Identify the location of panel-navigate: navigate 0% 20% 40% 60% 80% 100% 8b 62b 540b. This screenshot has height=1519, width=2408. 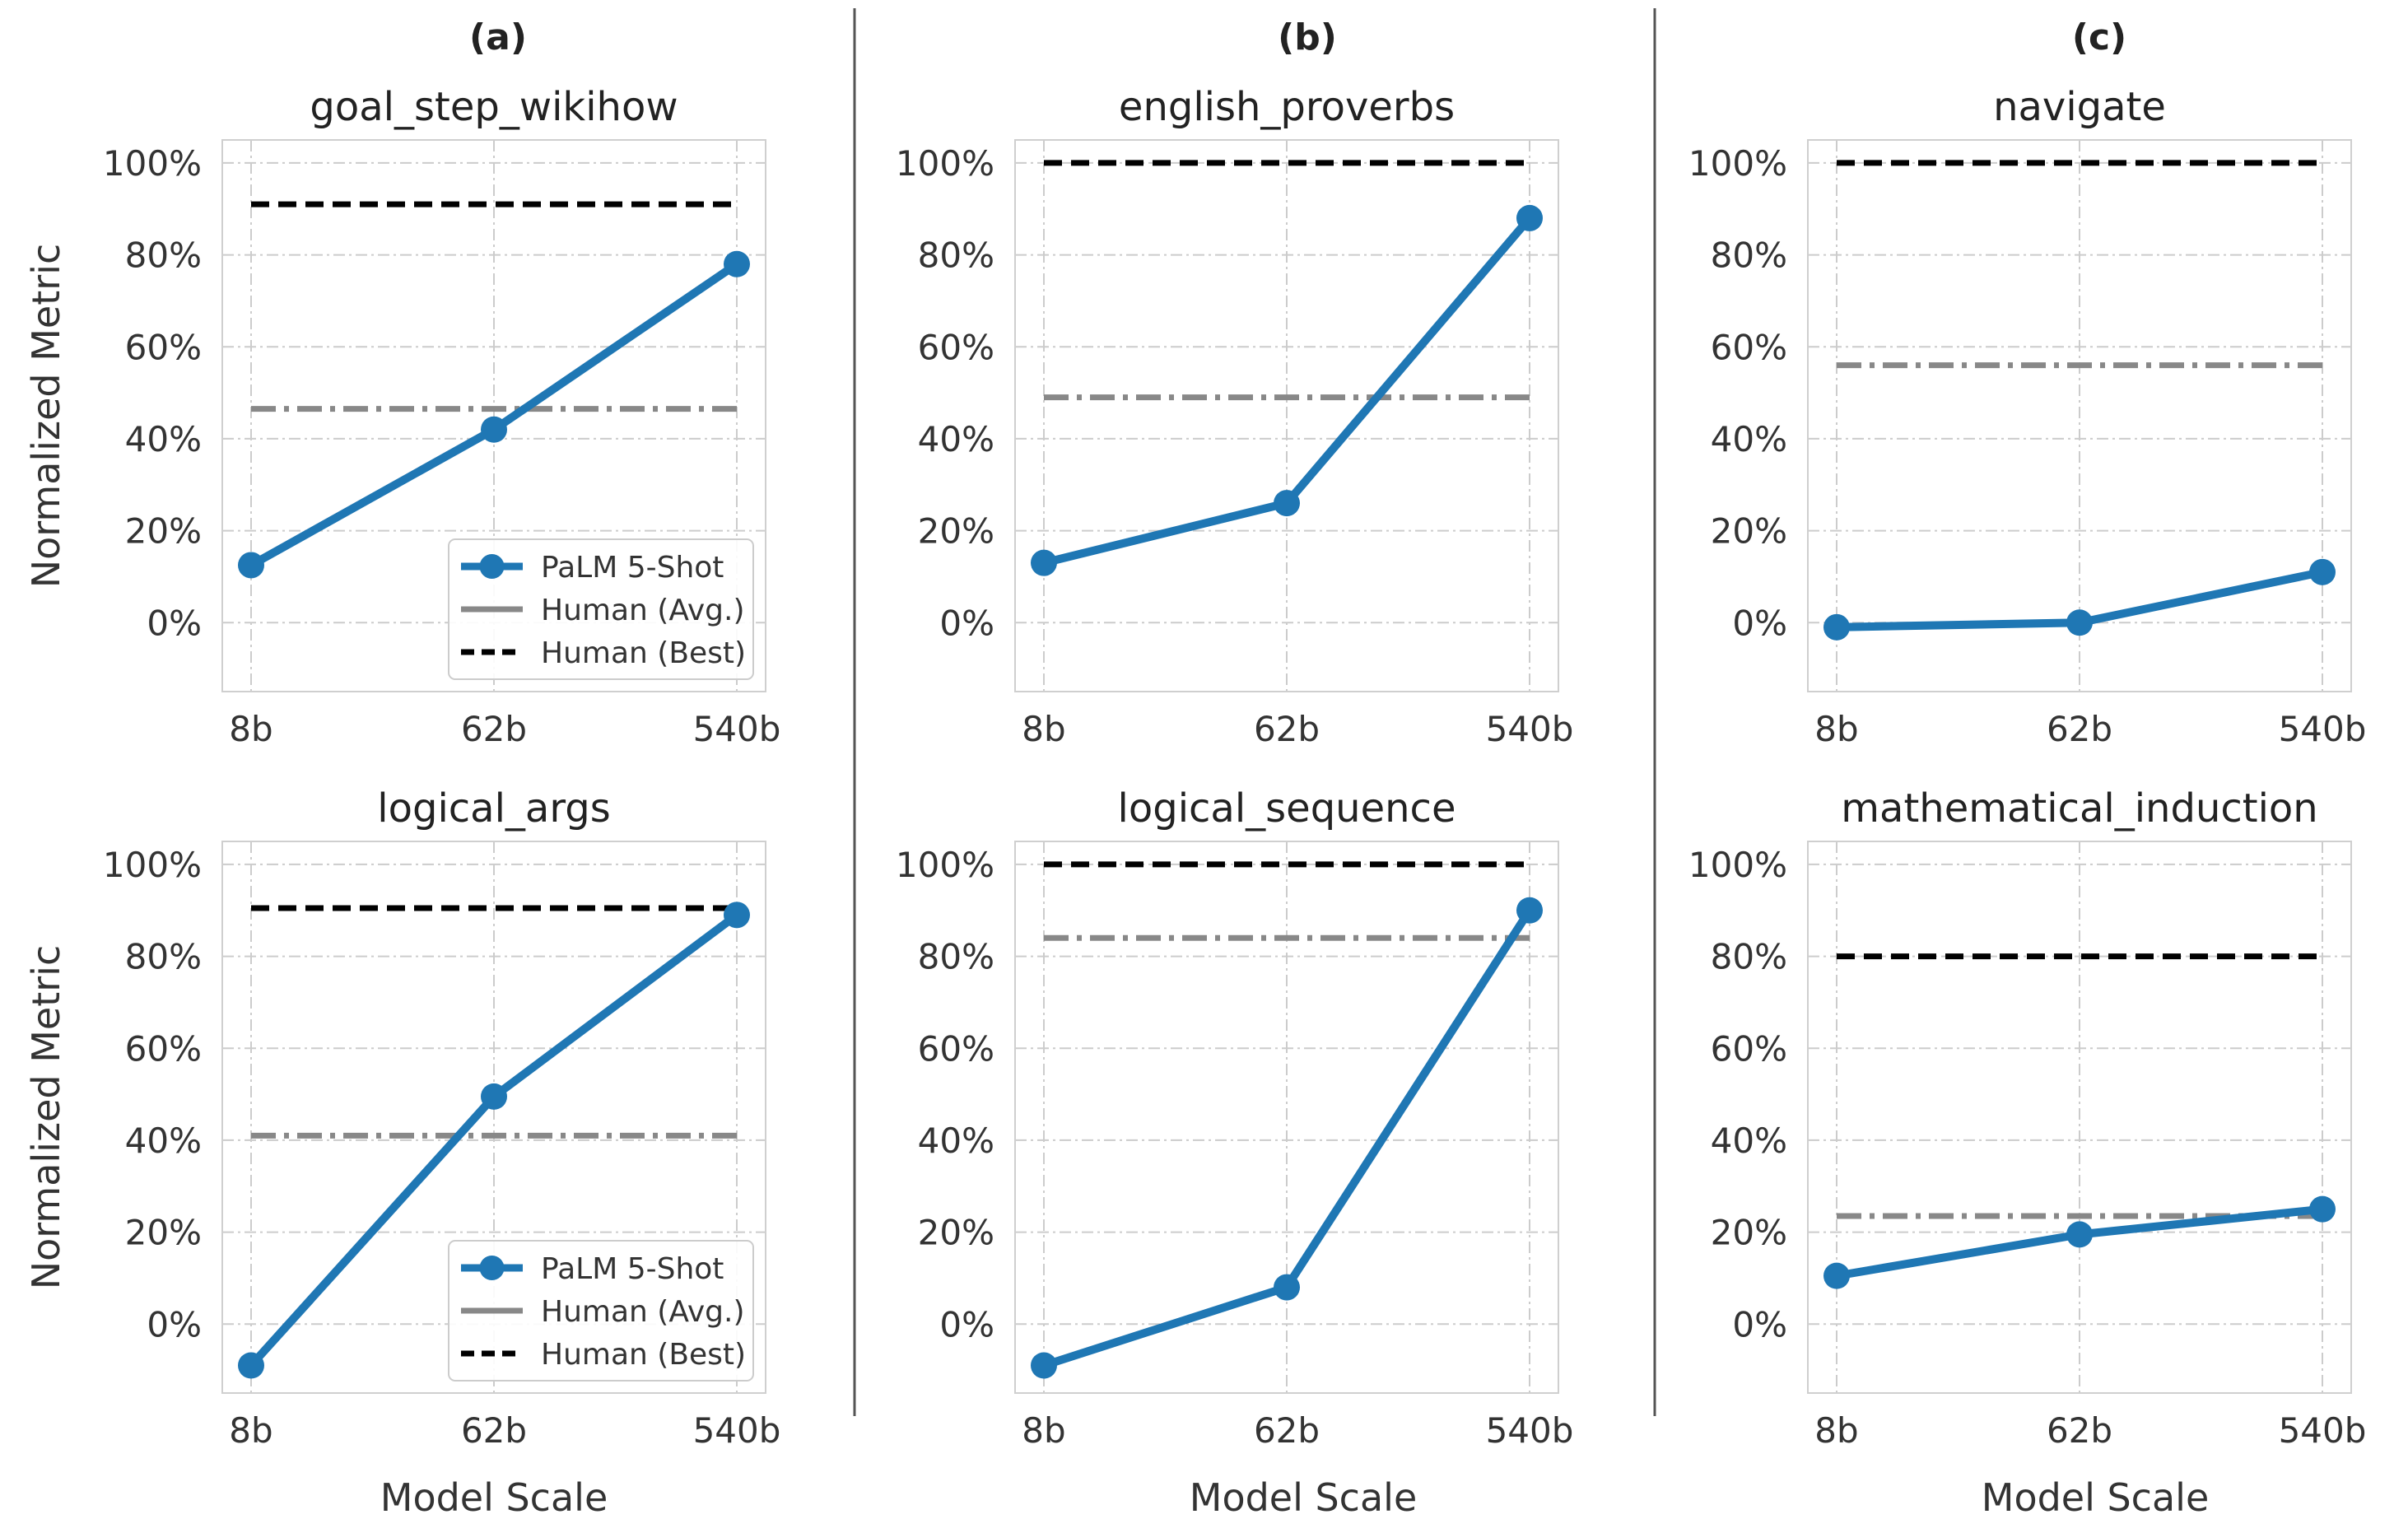
(2027, 416).